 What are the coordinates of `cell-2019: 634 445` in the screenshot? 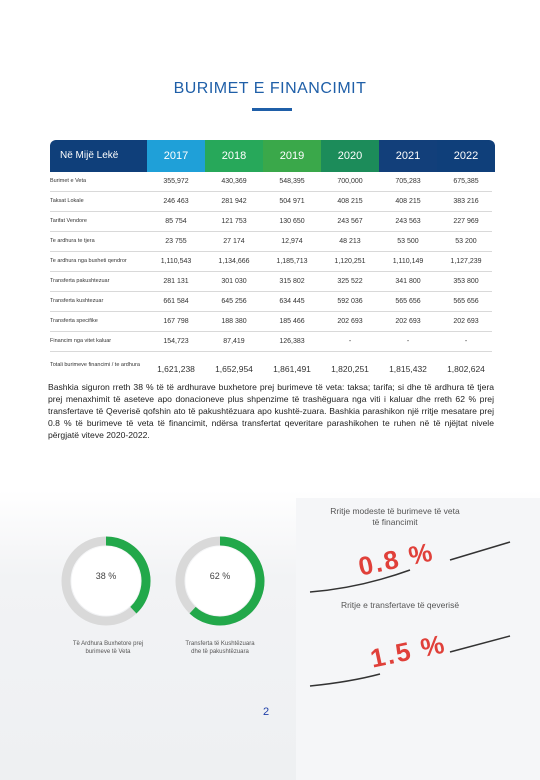 It's located at (292, 301).